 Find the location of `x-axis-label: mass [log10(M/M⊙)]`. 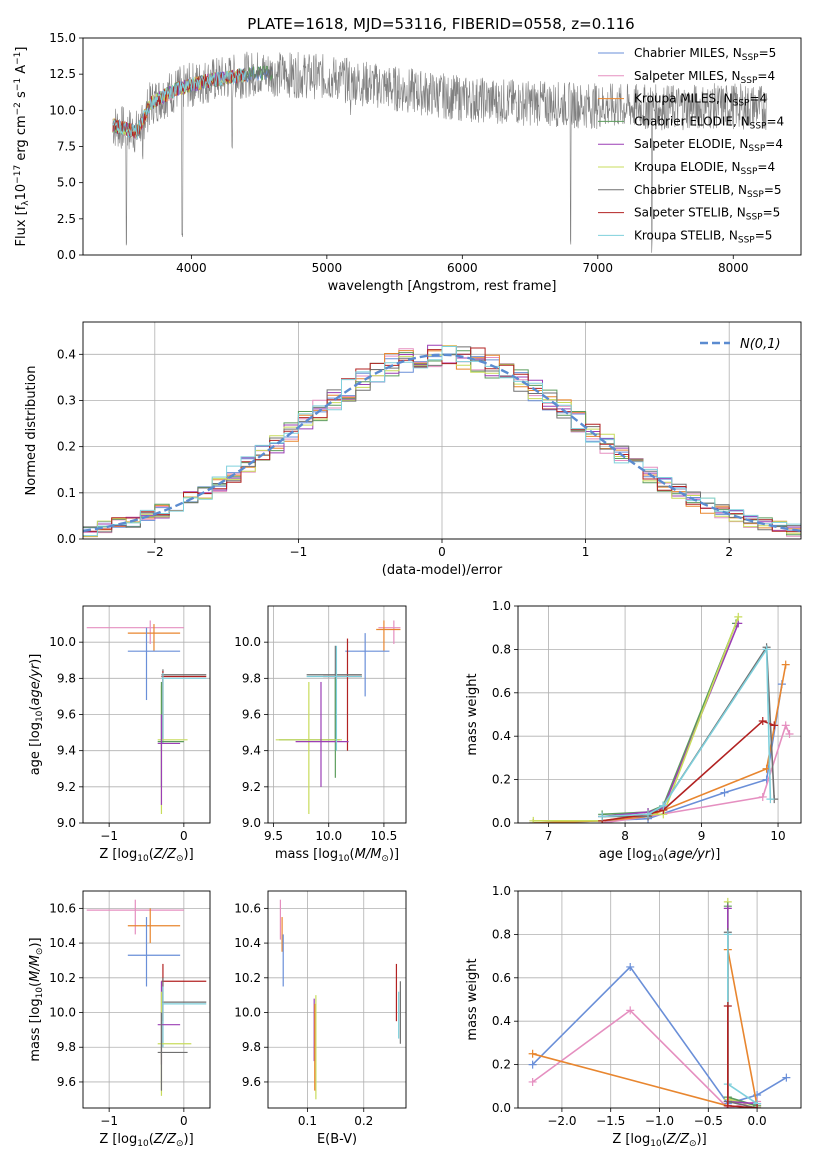

x-axis-label: mass [log10(M/M⊙)] is located at coordinates (337, 855).